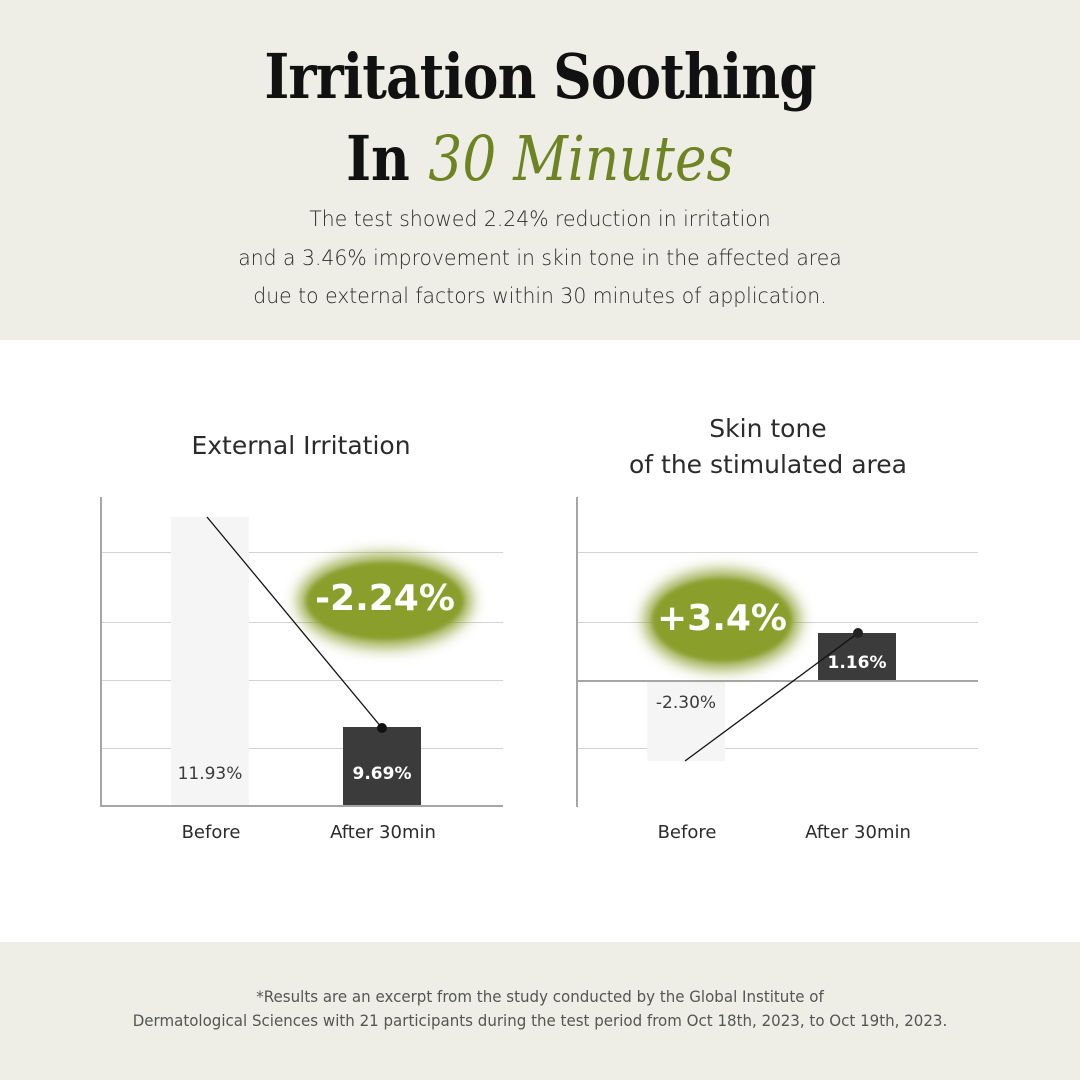  What do you see at coordinates (768, 447) in the screenshot?
I see `chart-title-skin-tone: Skin tone of the stimulated area` at bounding box center [768, 447].